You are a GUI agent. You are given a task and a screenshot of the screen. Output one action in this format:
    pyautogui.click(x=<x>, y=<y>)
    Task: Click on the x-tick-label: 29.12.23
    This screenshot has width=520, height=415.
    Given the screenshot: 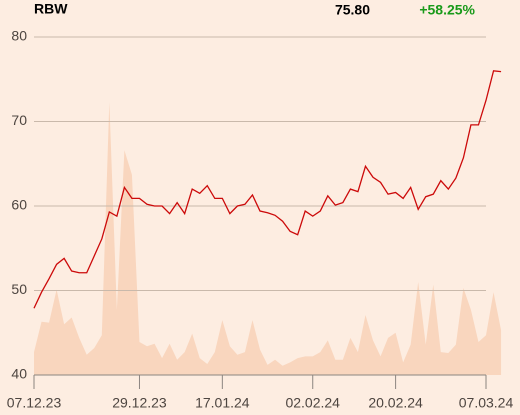 What is the action you would take?
    pyautogui.click(x=139, y=403)
    